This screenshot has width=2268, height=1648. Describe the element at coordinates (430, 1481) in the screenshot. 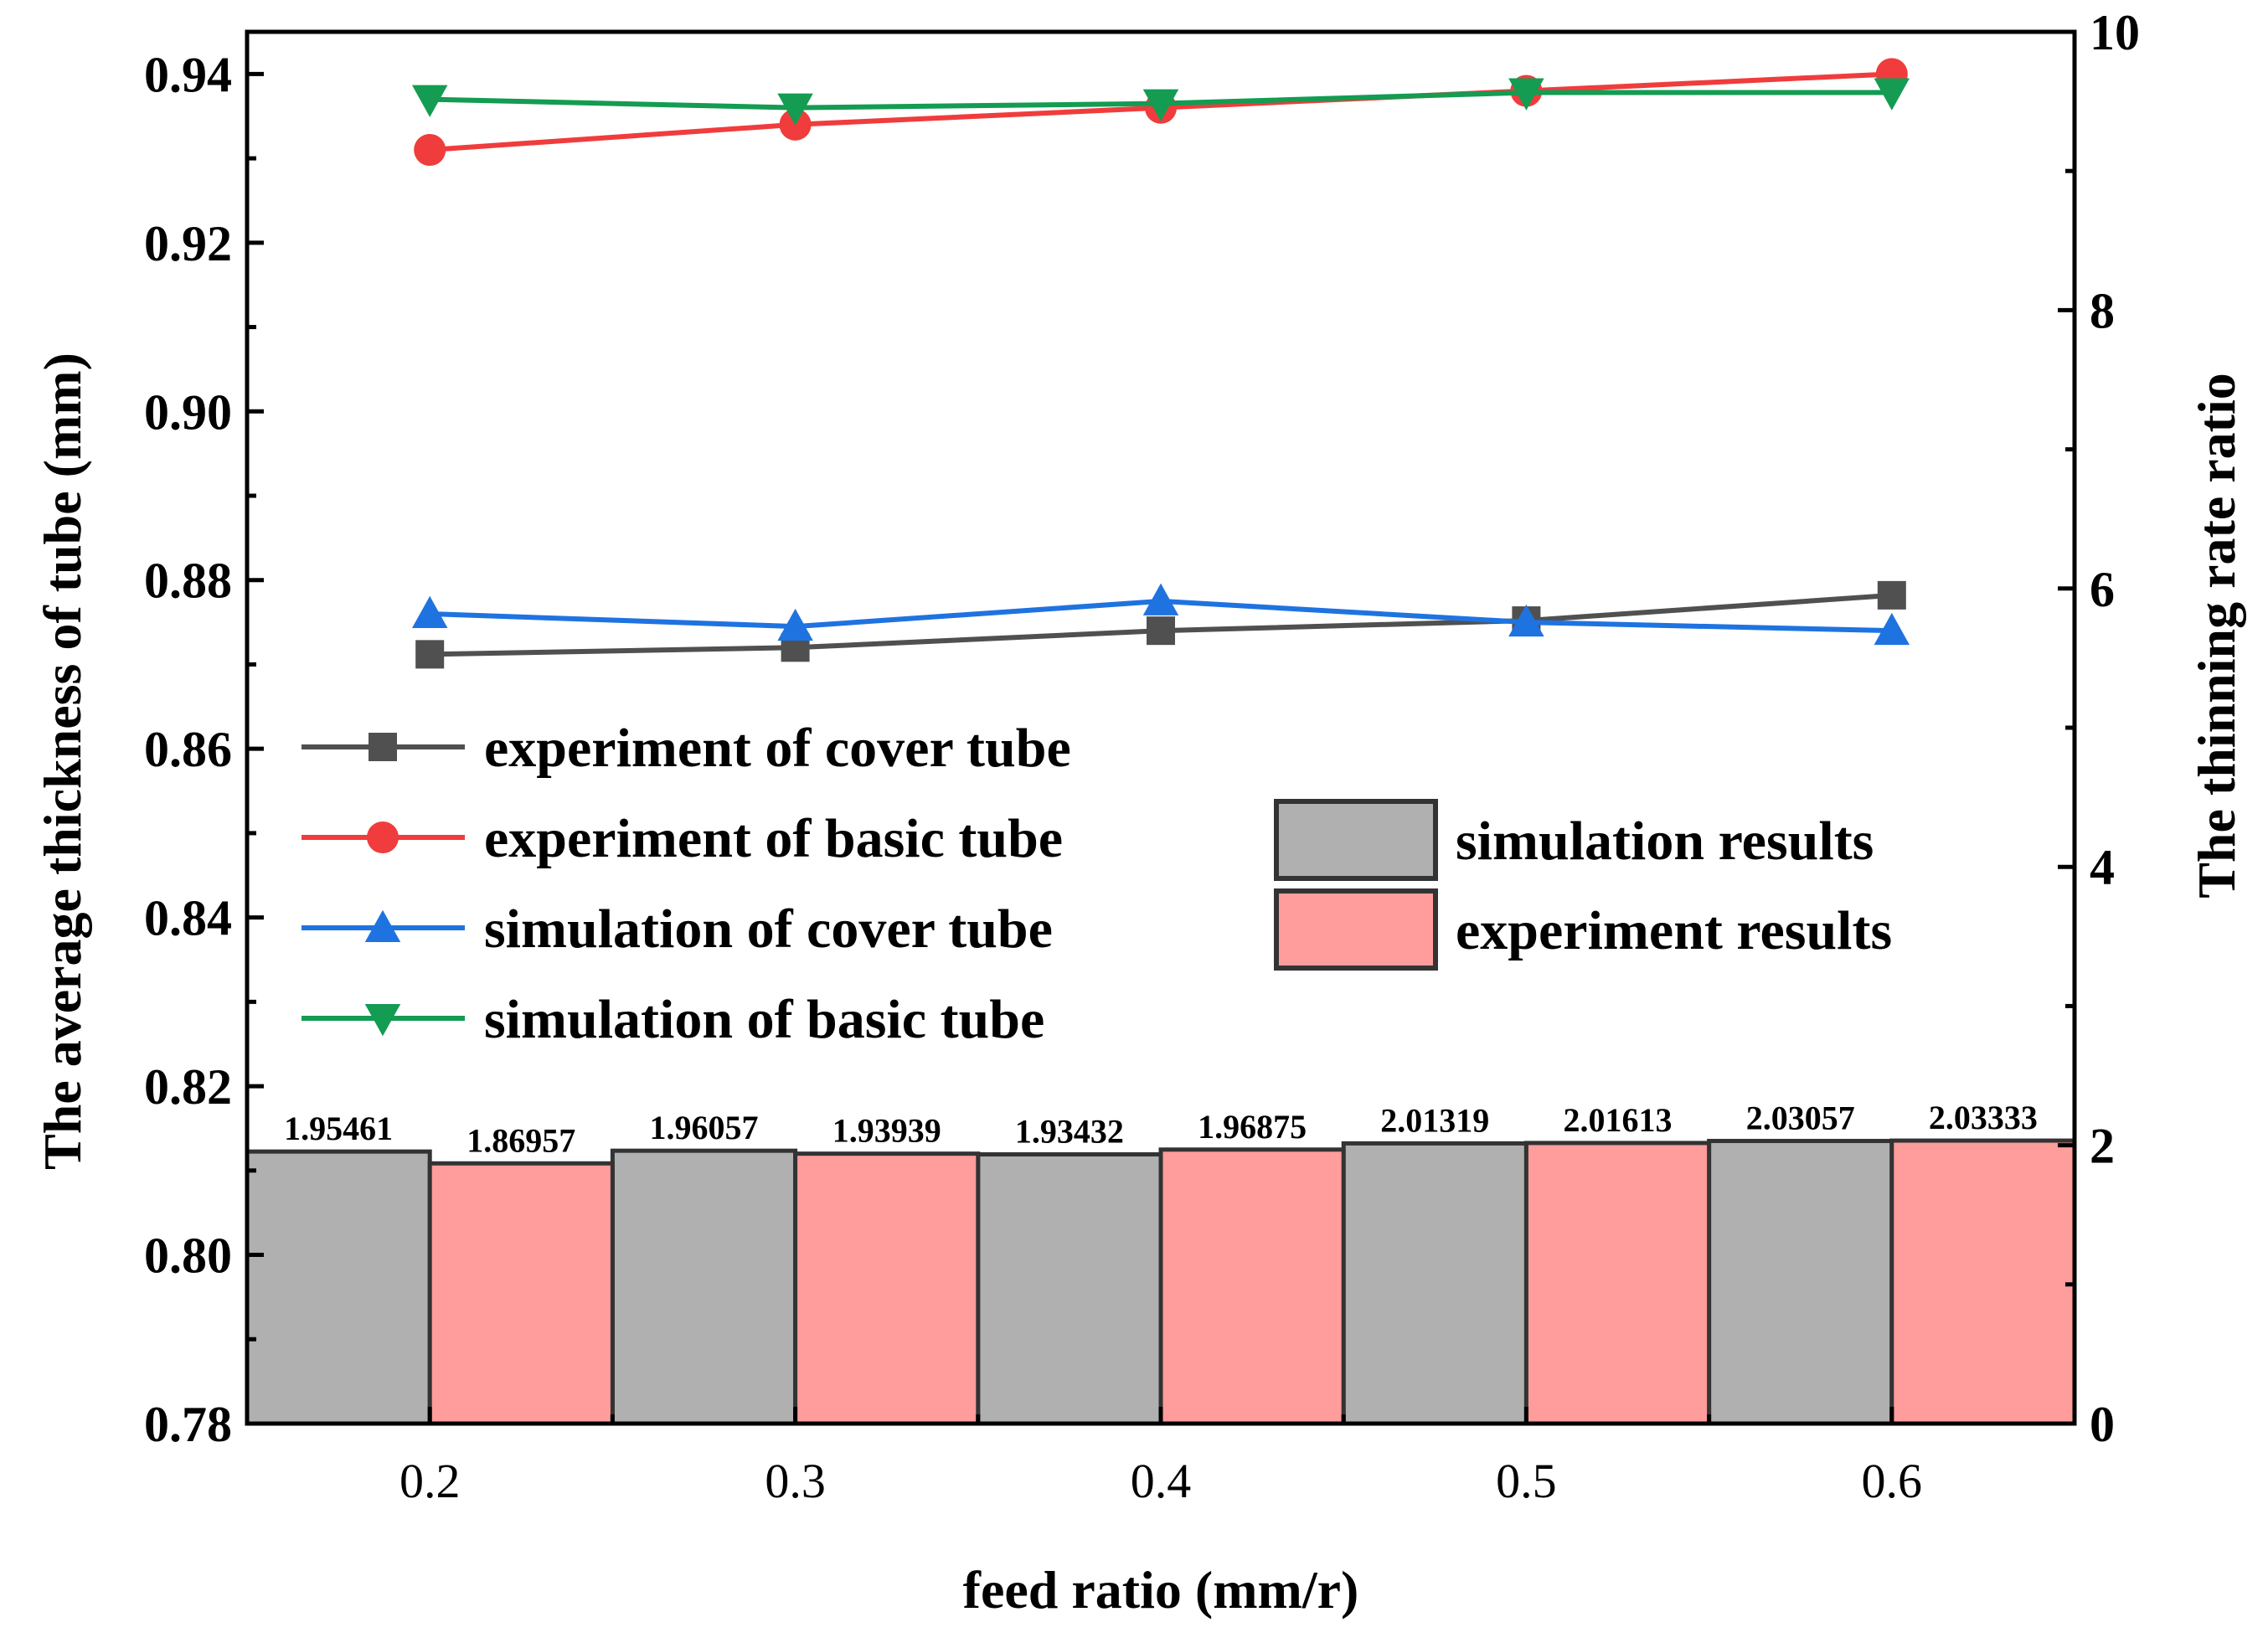

I see `x-tick-label: 0.2` at that location.